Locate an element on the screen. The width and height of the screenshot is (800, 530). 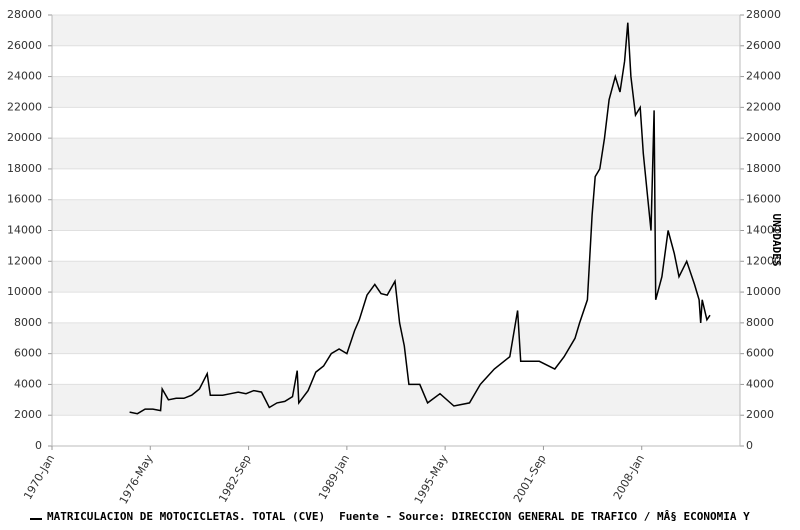
y2-tick-label: 28000 is located at coordinates (763, 14).